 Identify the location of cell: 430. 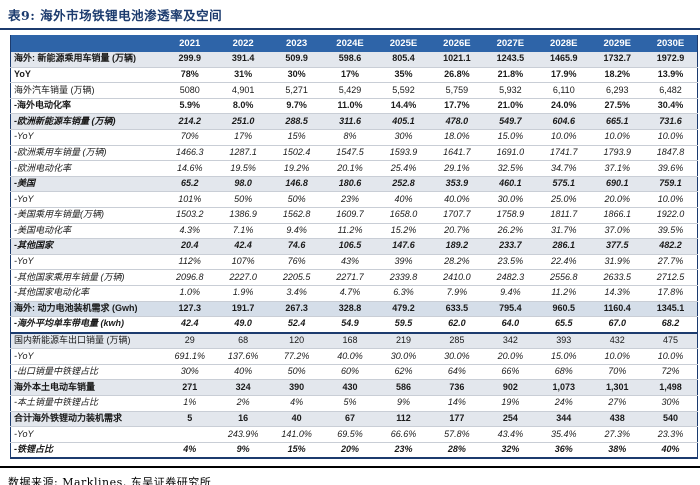
(350, 388).